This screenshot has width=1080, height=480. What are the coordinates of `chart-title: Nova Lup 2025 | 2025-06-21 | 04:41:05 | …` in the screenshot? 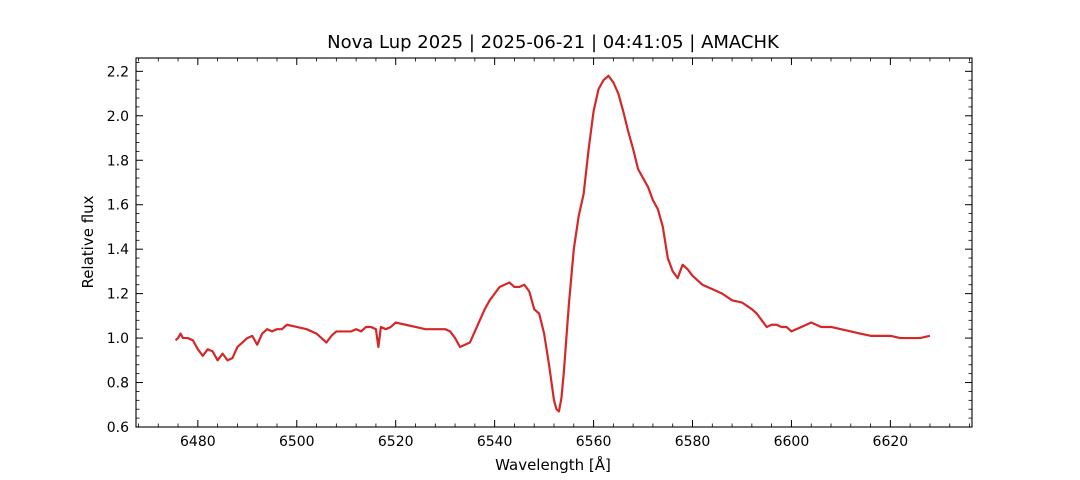 It's located at (553, 42).